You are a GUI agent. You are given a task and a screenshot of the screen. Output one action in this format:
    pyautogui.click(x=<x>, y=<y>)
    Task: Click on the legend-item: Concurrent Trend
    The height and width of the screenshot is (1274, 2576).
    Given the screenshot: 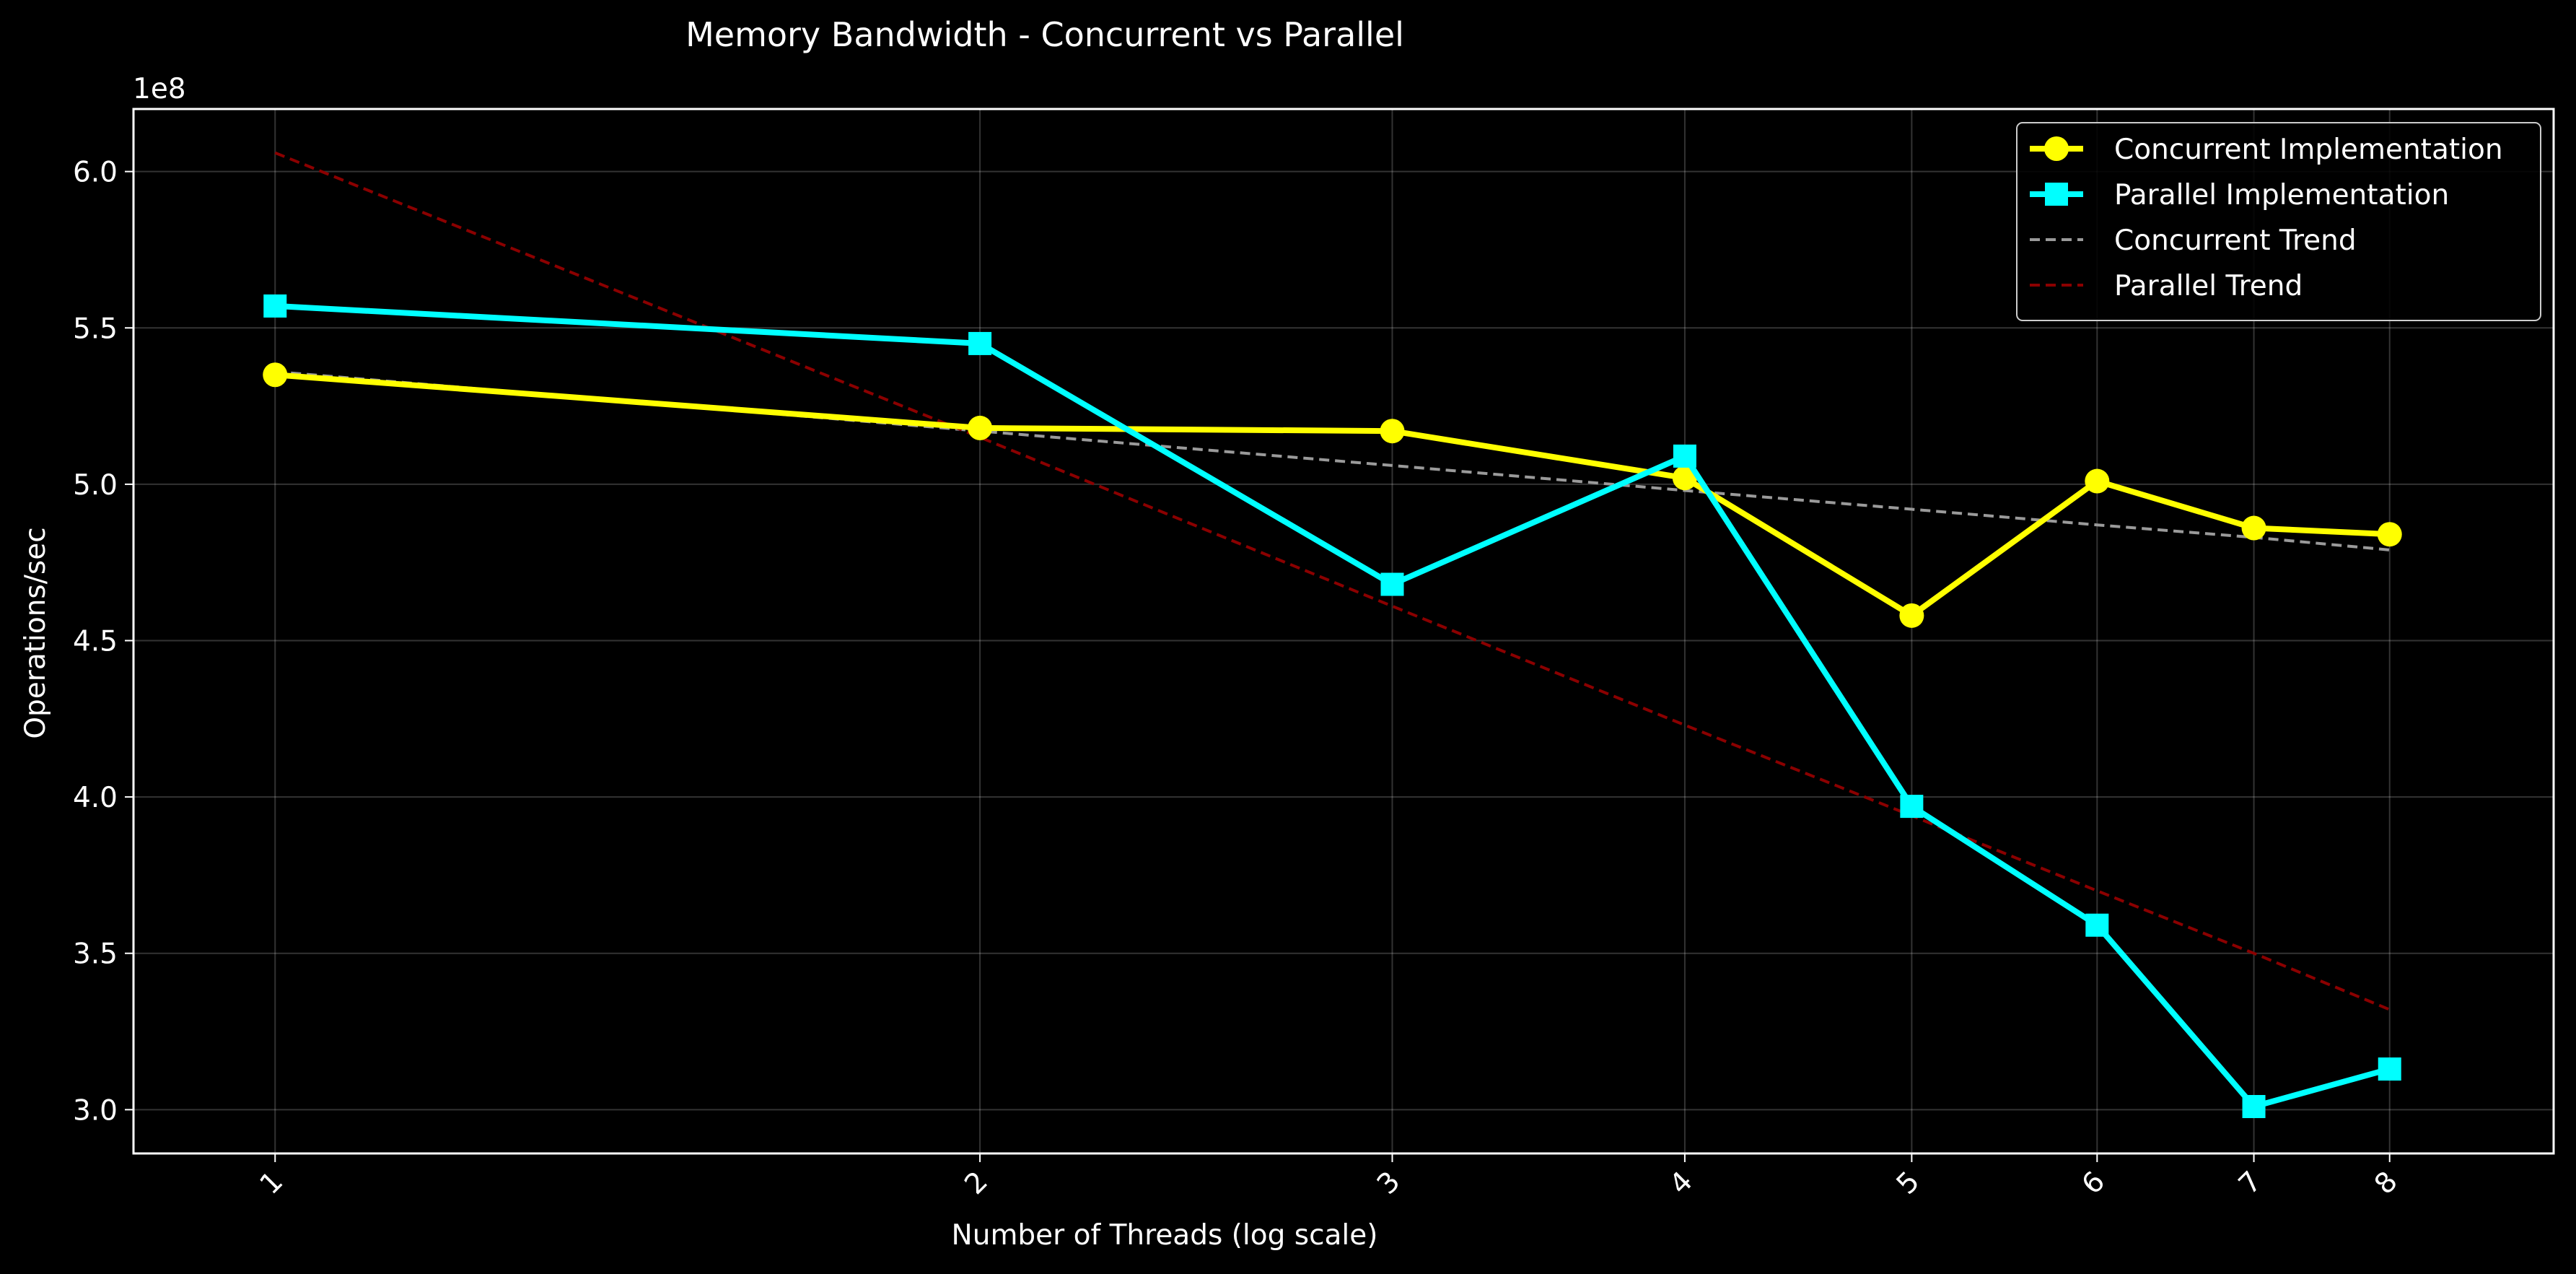 What is the action you would take?
    pyautogui.click(x=2193, y=241)
    